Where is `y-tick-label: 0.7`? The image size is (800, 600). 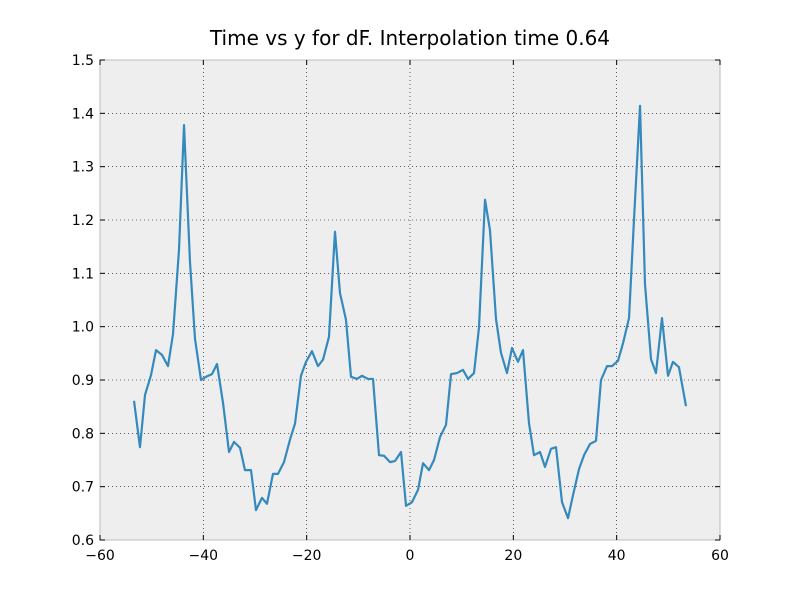 y-tick-label: 0.7 is located at coordinates (83, 488).